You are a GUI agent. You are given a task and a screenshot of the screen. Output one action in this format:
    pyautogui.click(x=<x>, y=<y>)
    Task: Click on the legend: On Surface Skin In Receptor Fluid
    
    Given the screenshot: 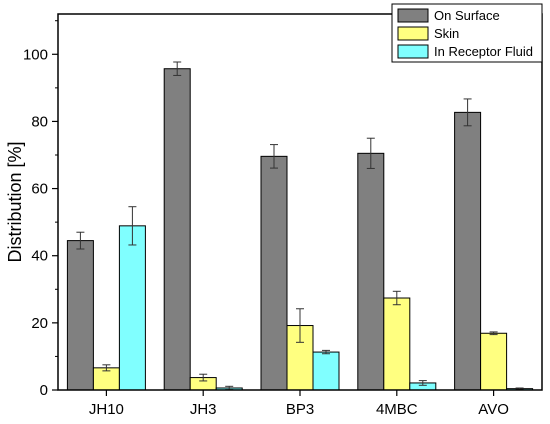 What is the action you would take?
    pyautogui.click(x=467, y=33)
    